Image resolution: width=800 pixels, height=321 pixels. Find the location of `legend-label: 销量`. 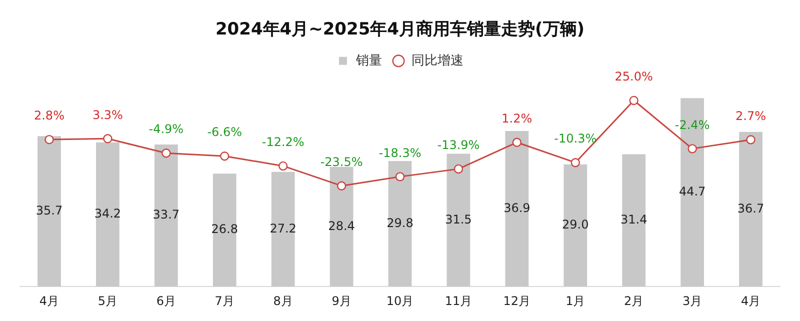

legend-label: 销量 is located at coordinates (368, 60).